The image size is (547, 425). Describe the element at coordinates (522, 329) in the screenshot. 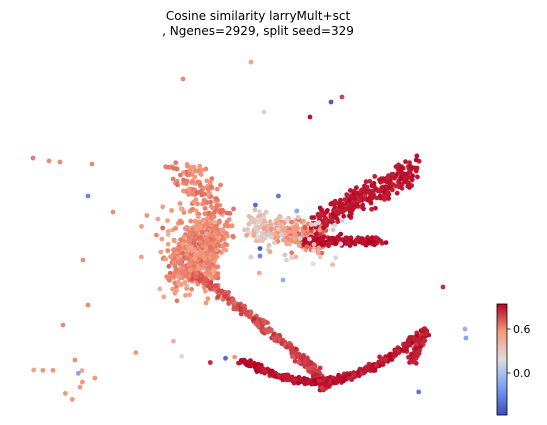

I see `colorbar-tick-label-0-6: 0.6` at that location.